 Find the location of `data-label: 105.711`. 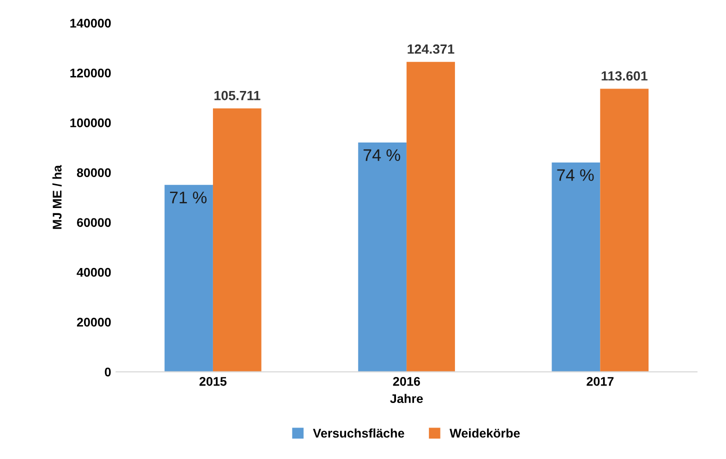

data-label: 105.711 is located at coordinates (237, 95).